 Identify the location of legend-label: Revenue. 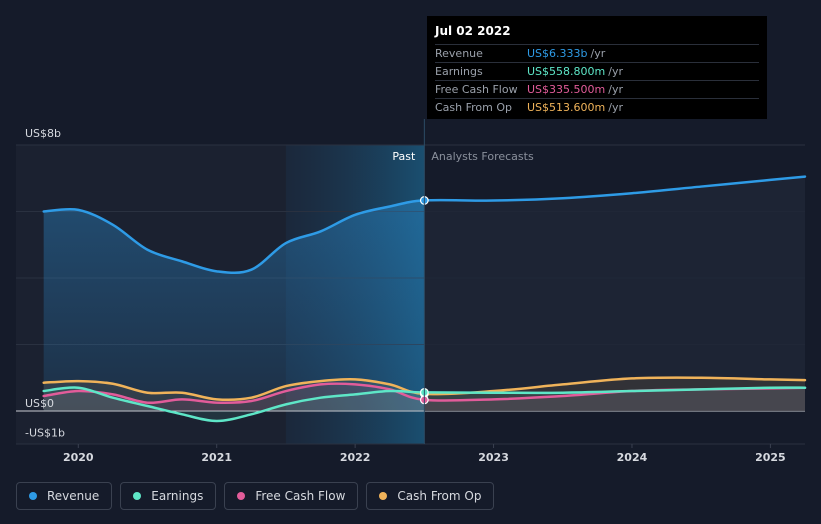
(73, 496).